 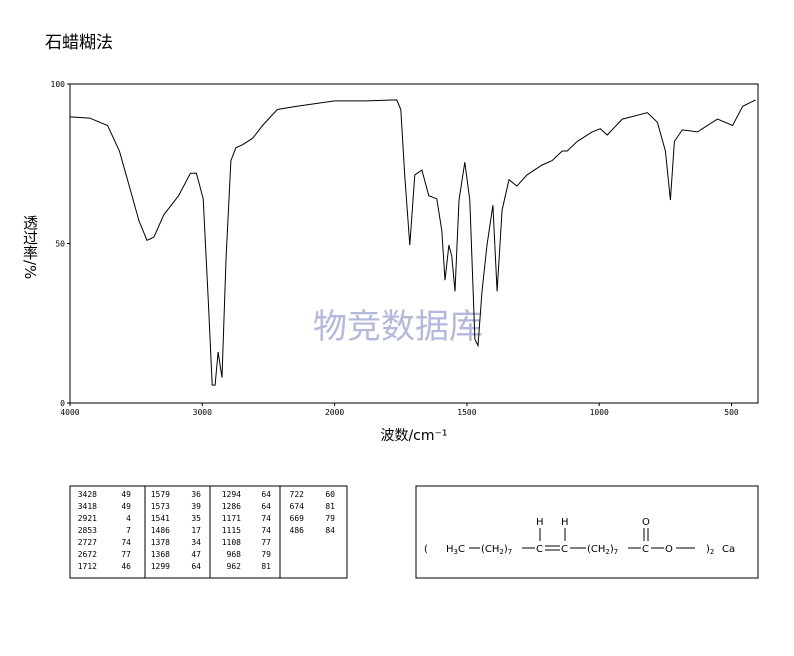 What do you see at coordinates (196, 554) in the screenshot?
I see `peak-transmittance: 47` at bounding box center [196, 554].